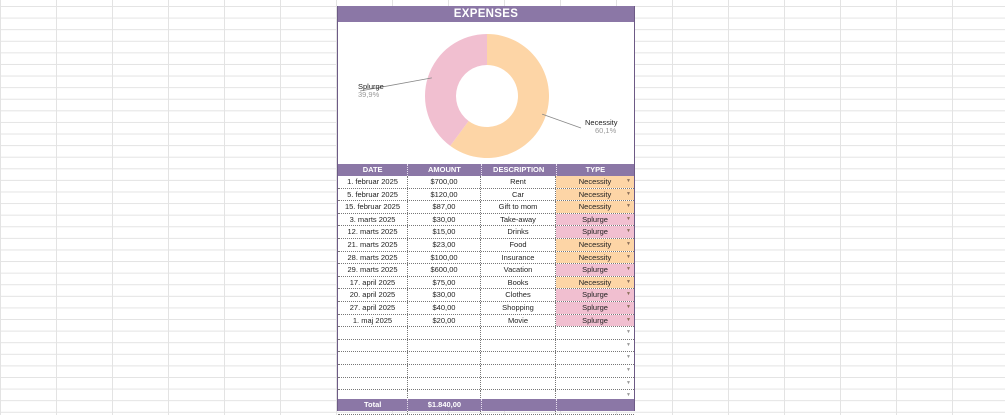 Image resolution: width=1005 pixels, height=415 pixels. What do you see at coordinates (373, 320) in the screenshot?
I see `cell-date: 1. maj 2025` at bounding box center [373, 320].